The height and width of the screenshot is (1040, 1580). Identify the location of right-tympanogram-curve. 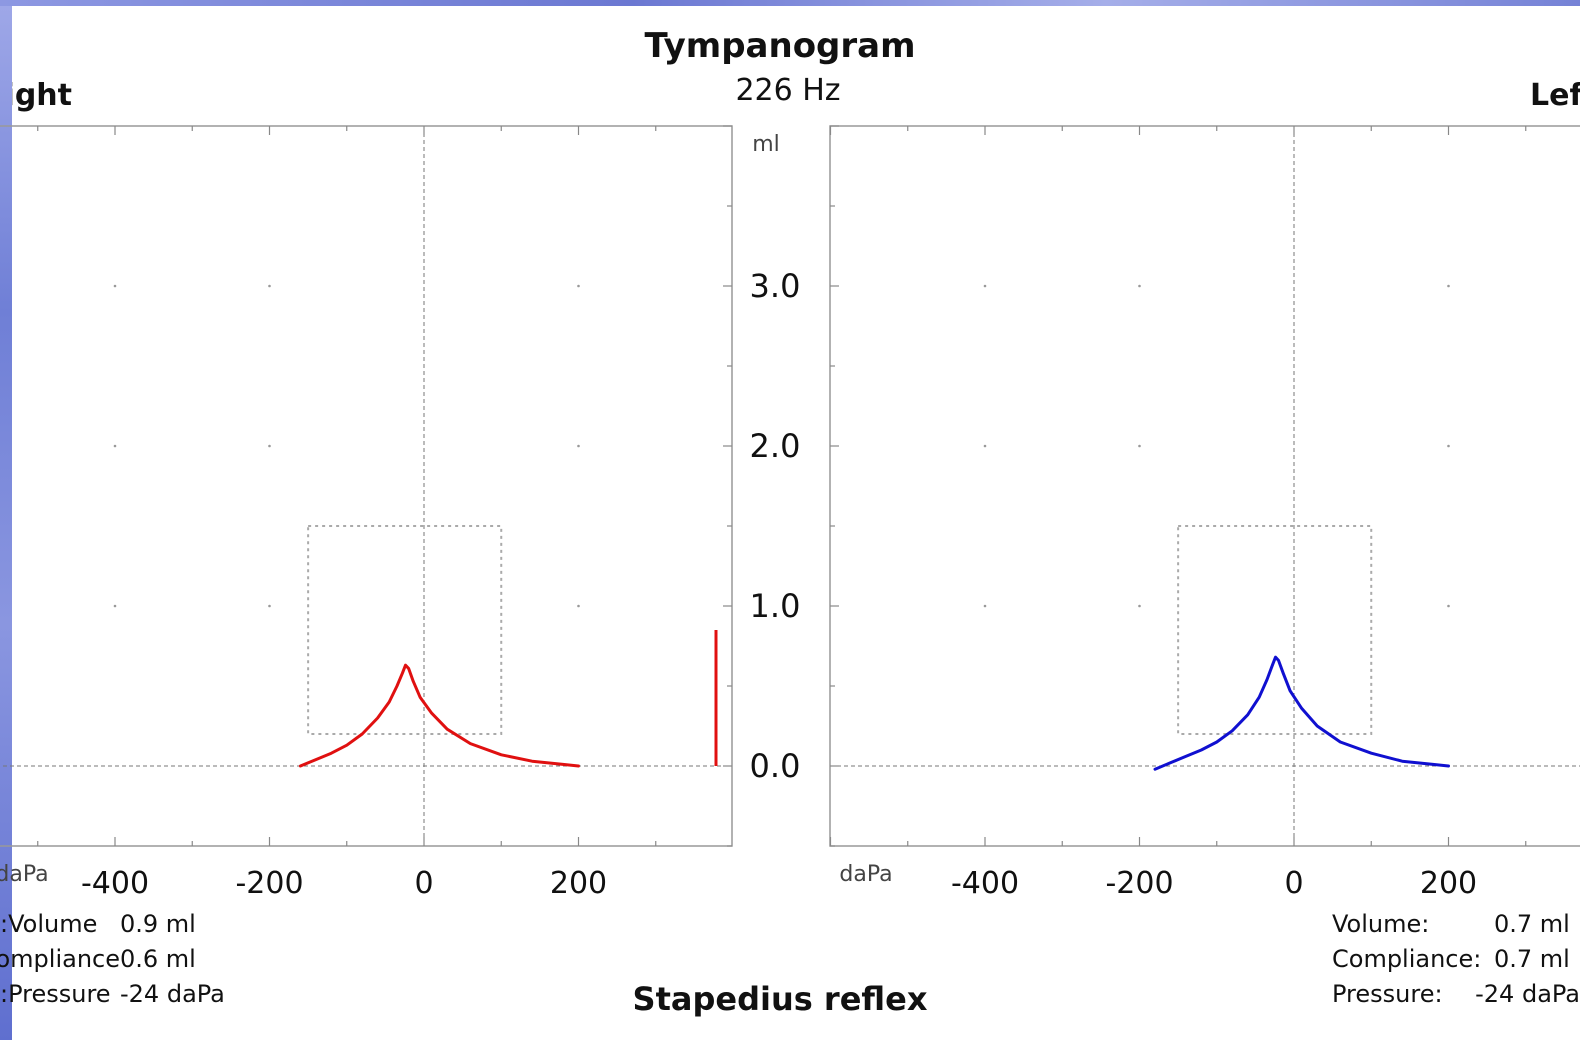
(439, 715).